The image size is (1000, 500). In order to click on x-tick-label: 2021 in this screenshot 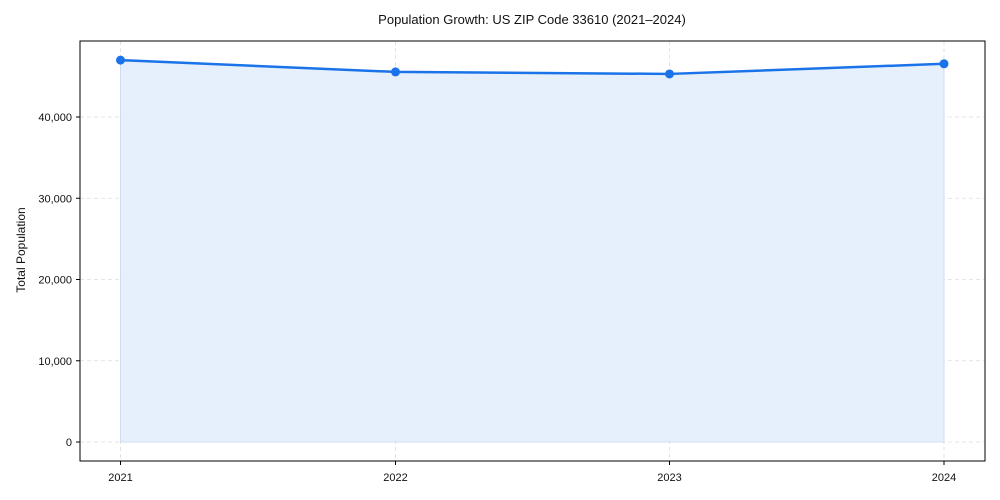, I will do `click(120, 478)`.